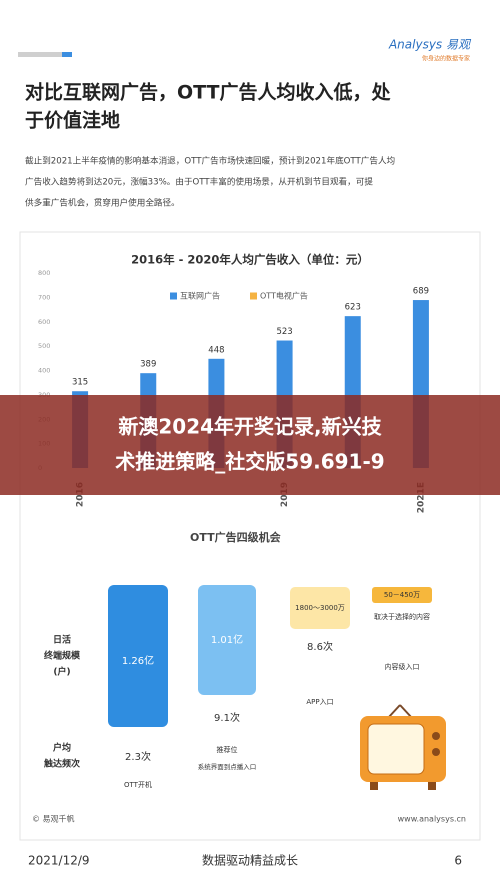 The width and height of the screenshot is (500, 893). Describe the element at coordinates (284, 296) in the screenshot. I see `legend-label: OTT电视广告` at that location.